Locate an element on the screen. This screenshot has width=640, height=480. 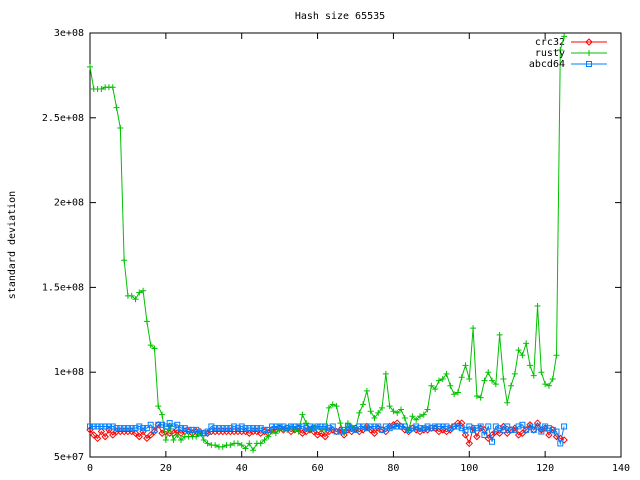
chart-title: Hash size 65535 is located at coordinates (340, 16).